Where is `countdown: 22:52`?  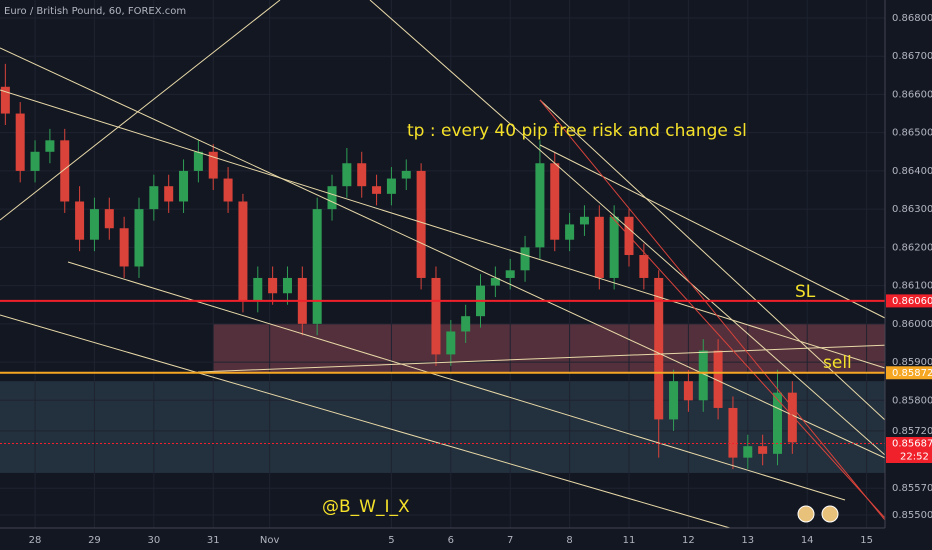 countdown: 22:52 is located at coordinates (914, 457).